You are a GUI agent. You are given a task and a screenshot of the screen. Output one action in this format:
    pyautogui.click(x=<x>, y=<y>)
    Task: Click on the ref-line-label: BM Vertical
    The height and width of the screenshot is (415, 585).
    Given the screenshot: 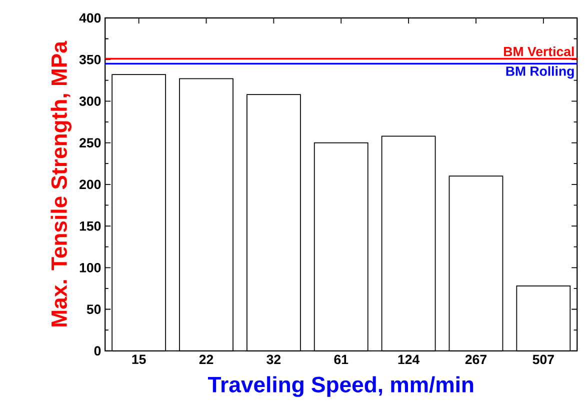 What is the action you would take?
    pyautogui.click(x=539, y=51)
    